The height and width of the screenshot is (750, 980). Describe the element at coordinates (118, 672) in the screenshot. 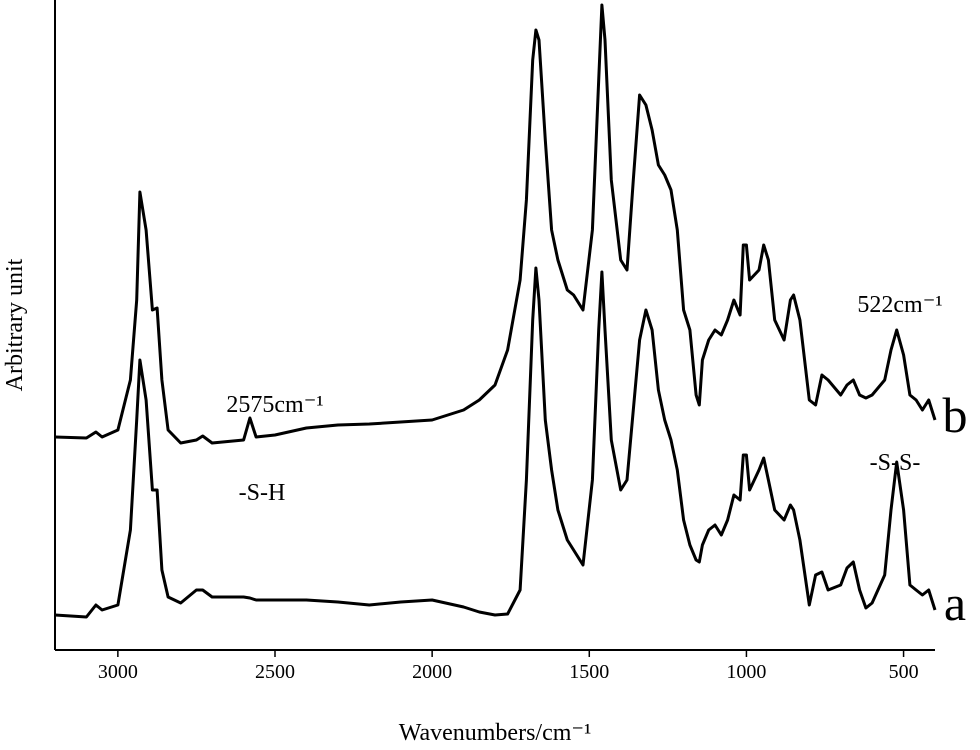

I see `x-tick-label: 3000` at that location.